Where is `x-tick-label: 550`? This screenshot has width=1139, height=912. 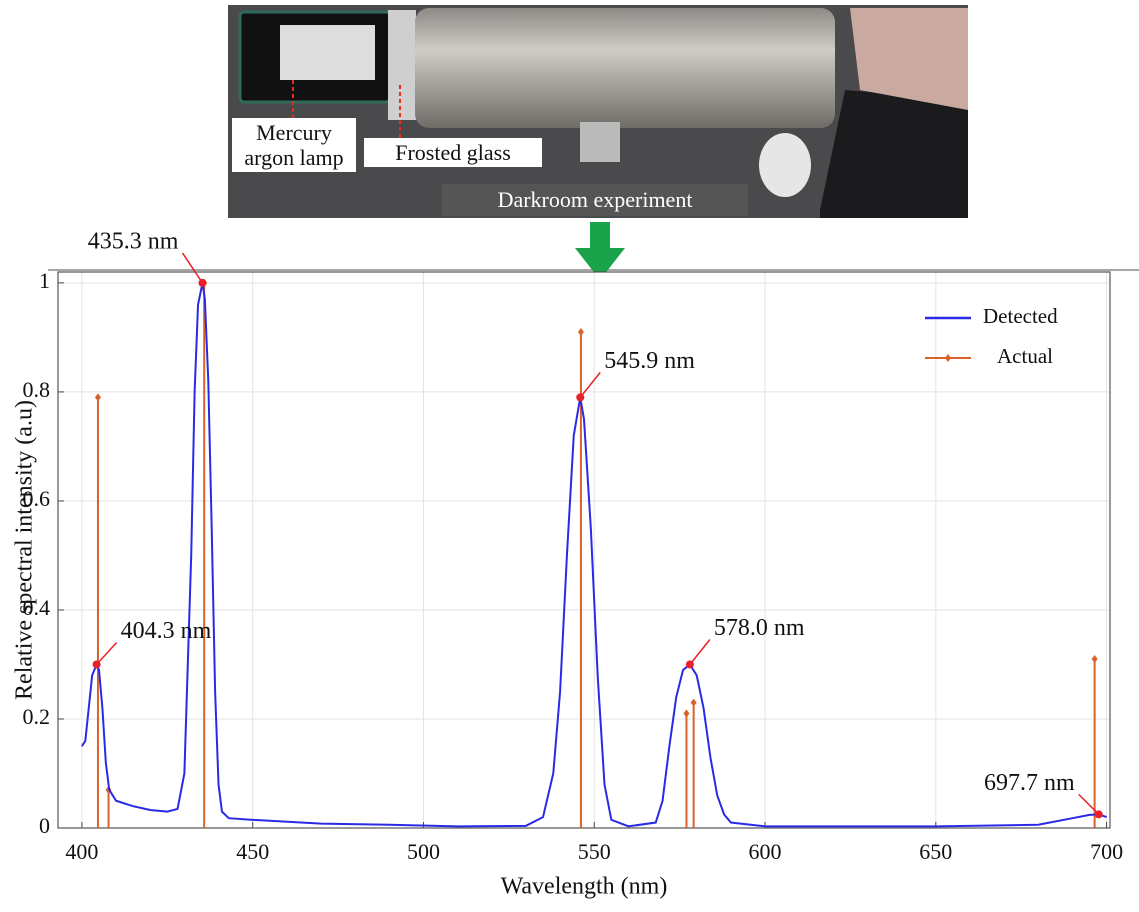 x-tick-label: 550 is located at coordinates (594, 851).